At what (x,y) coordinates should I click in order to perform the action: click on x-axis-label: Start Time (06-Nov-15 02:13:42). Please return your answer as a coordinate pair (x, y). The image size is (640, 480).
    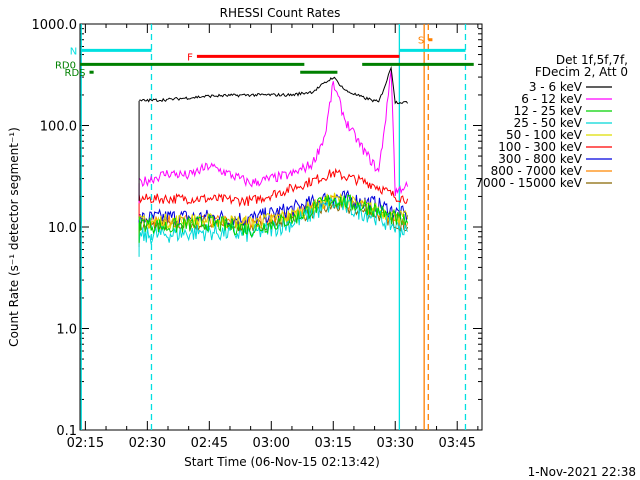
    Looking at the image, I should click on (282, 462).